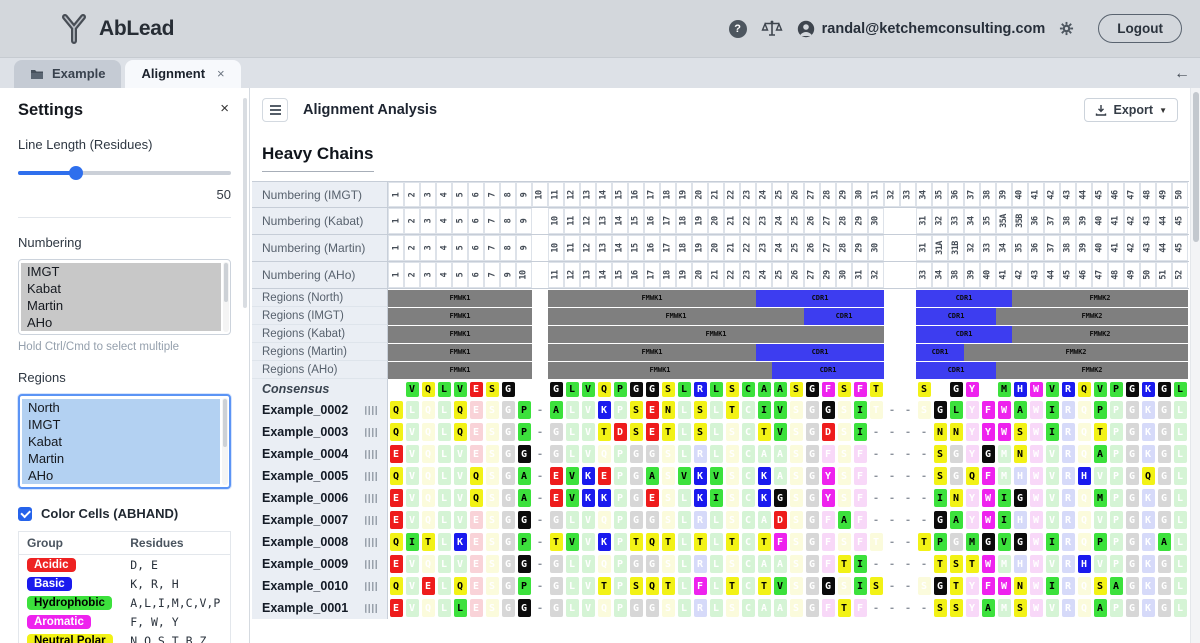 This screenshot has height=643, width=1200. What do you see at coordinates (1195, 365) in the screenshot?
I see `page-scrollbar` at bounding box center [1195, 365].